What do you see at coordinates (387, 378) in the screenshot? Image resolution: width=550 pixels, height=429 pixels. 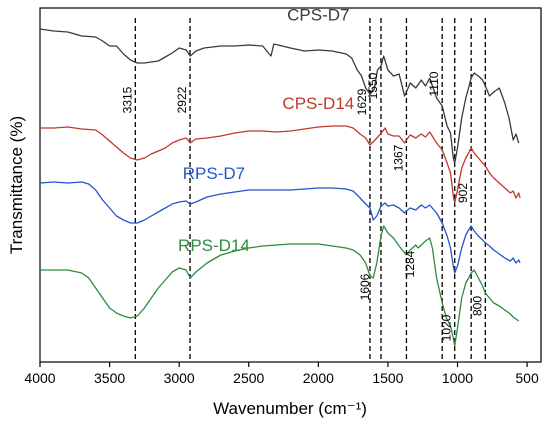 I see `x-tick-label-1500: 1500` at bounding box center [387, 378].